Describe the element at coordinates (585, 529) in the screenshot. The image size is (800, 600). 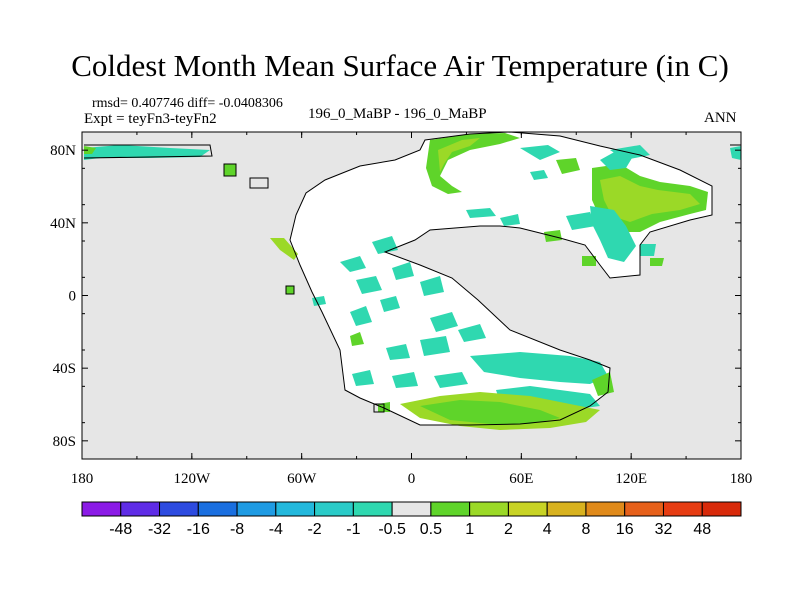
I see `colorbar-label: 8` at that location.